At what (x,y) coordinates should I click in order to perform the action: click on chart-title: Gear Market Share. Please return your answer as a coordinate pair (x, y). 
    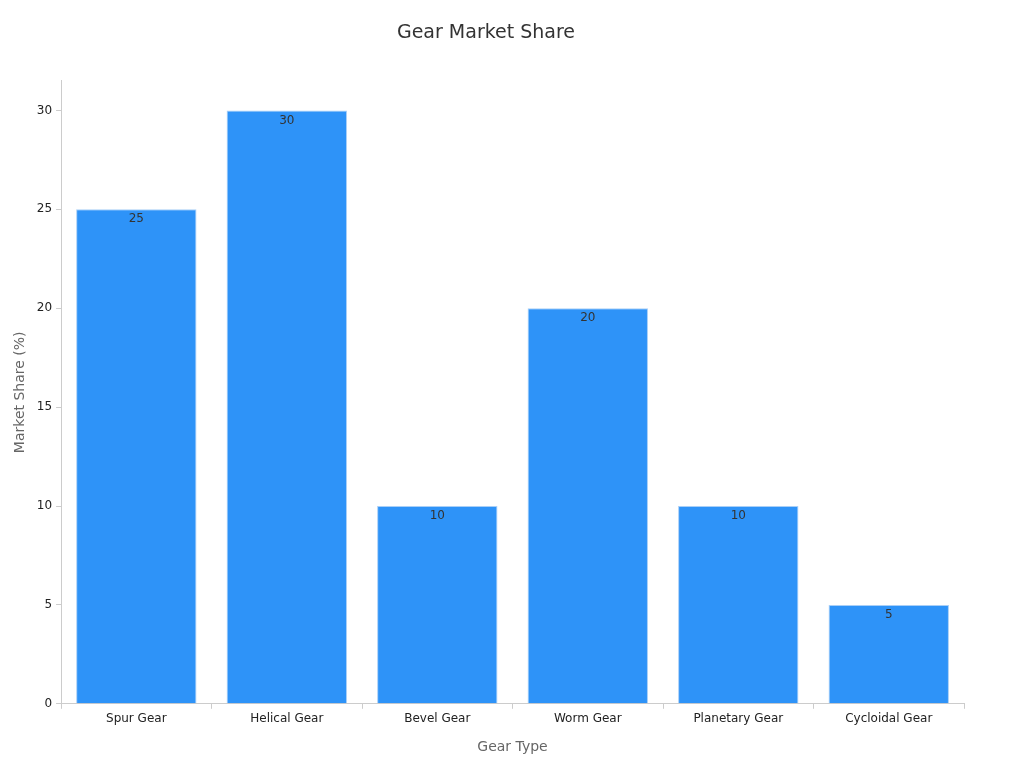
    Looking at the image, I should click on (486, 31).